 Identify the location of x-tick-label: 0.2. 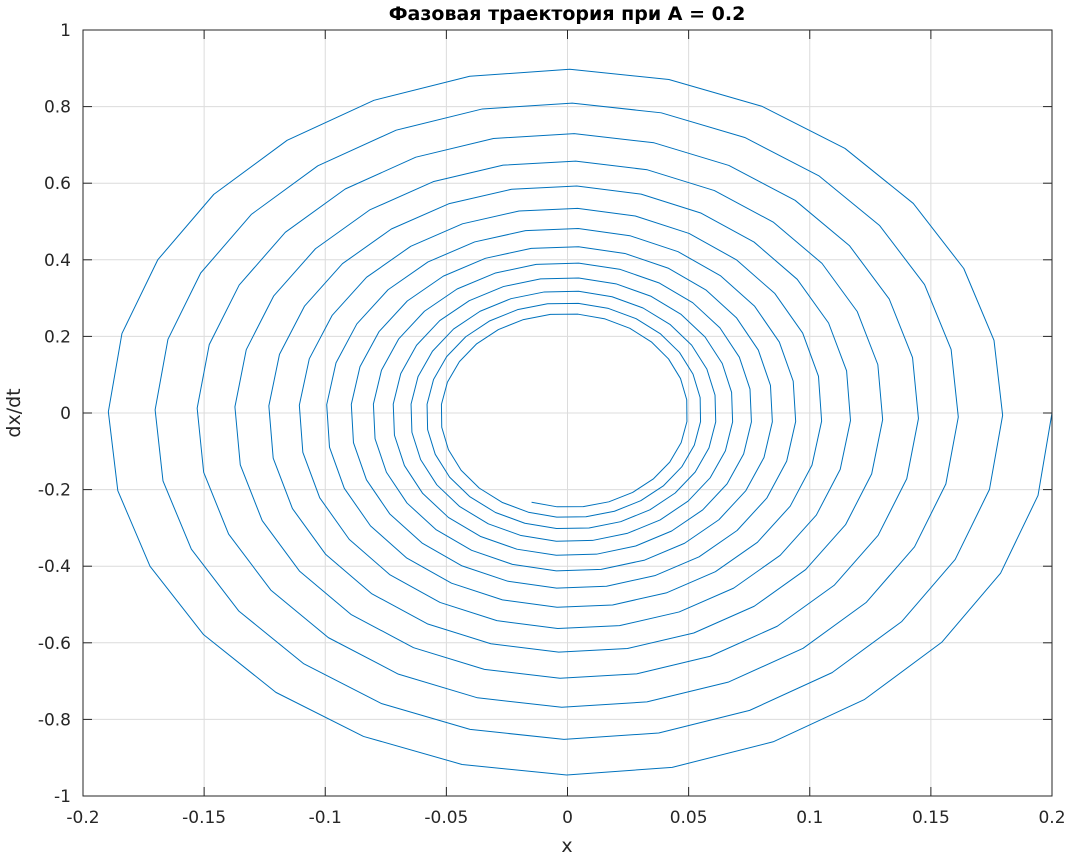
(1051, 818).